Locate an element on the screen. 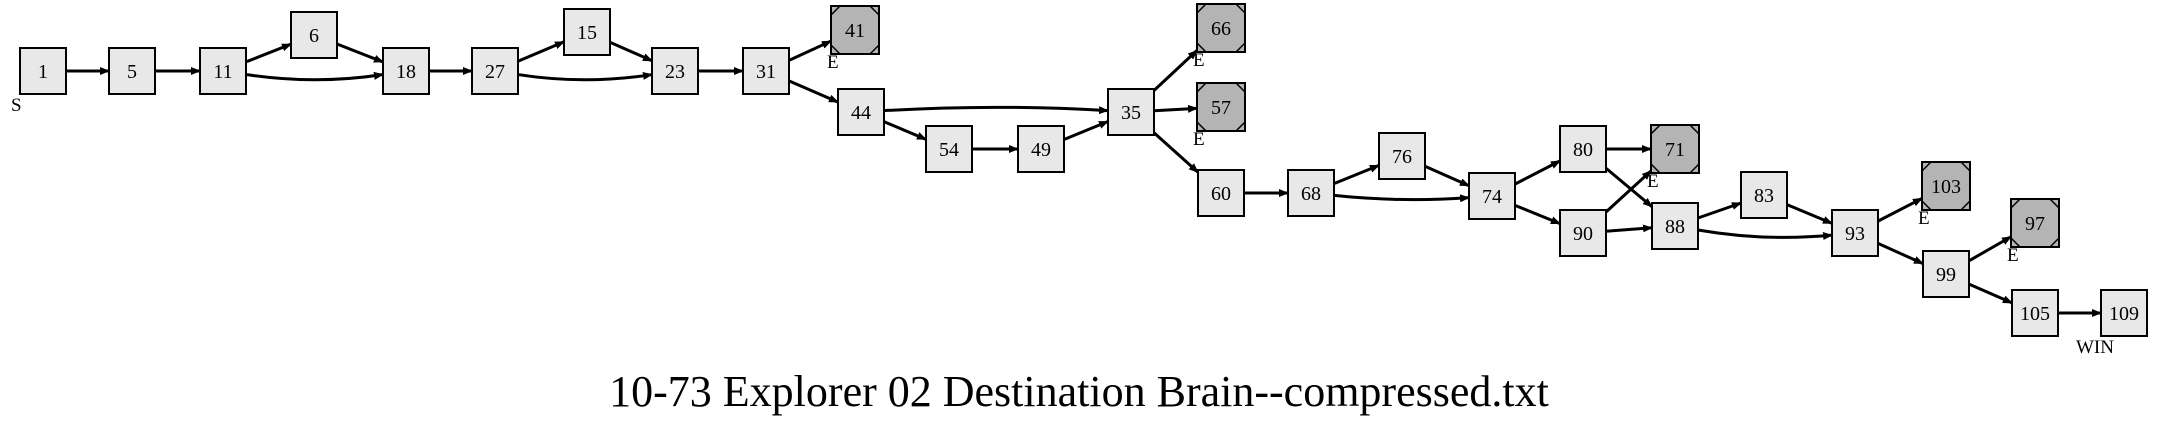 The image size is (2159, 432). node-5: 5 is located at coordinates (132, 71).